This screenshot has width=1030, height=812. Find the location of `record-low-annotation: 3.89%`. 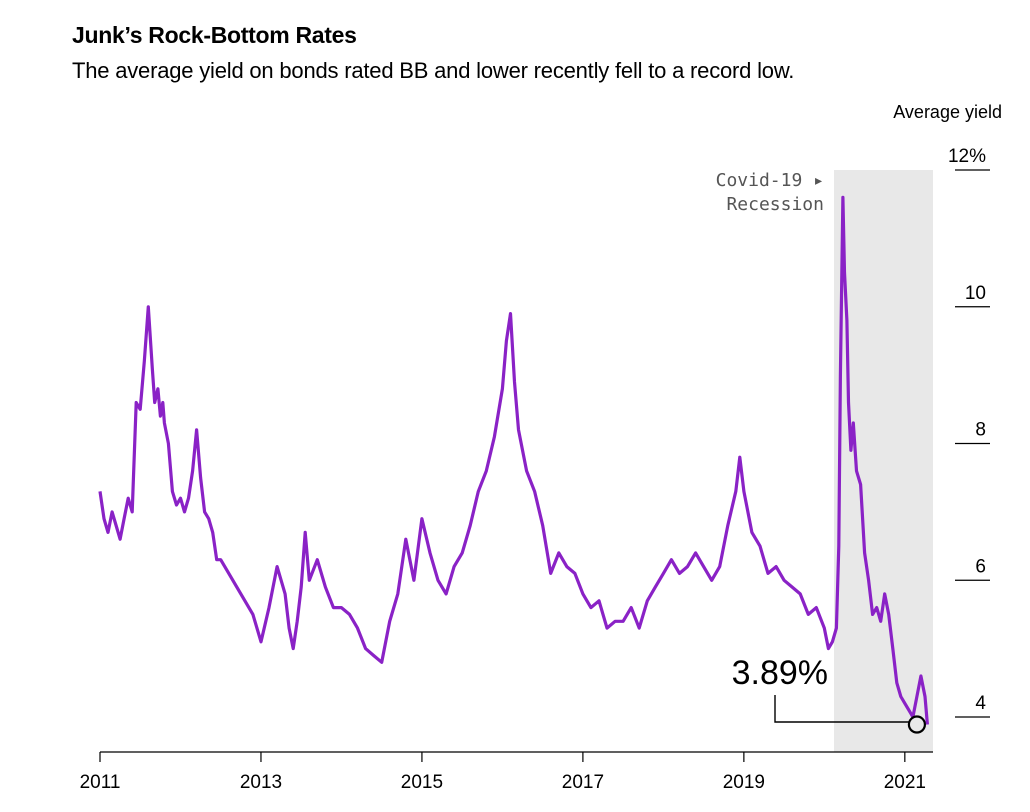

record-low-annotation: 3.89% is located at coordinates (829, 694).